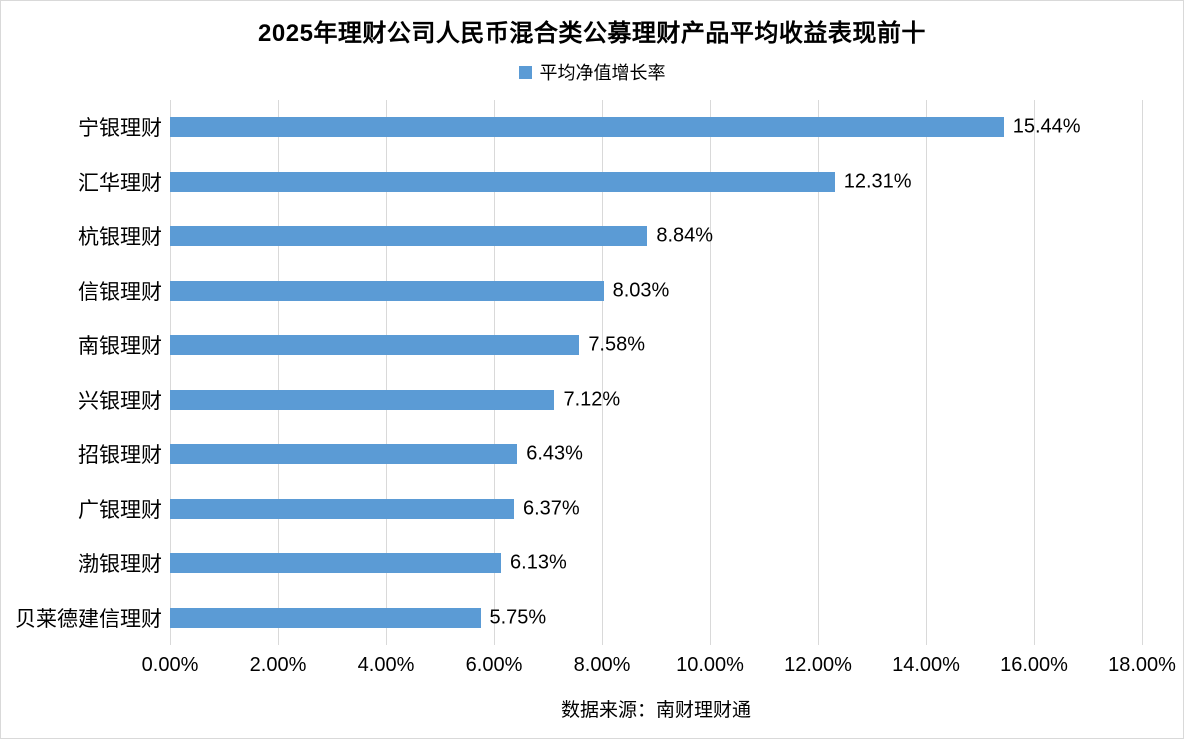 This screenshot has height=739, width=1184. I want to click on legend-swatch-icon, so click(525, 72).